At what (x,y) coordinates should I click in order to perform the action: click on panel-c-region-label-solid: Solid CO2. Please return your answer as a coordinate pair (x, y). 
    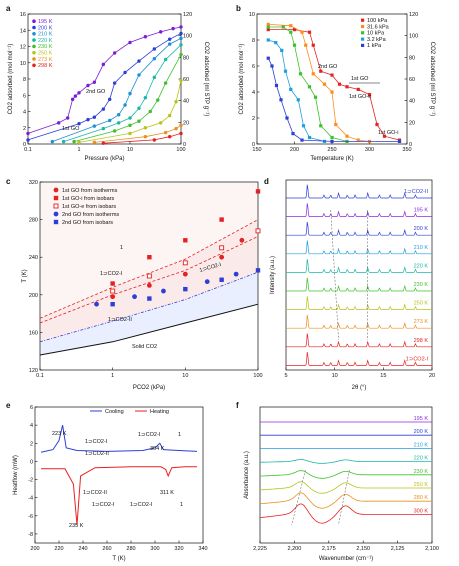
    Looking at the image, I should click on (144, 347).